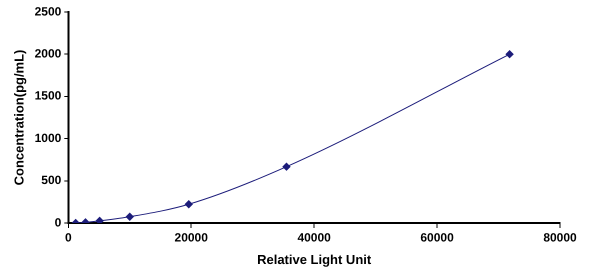 The image size is (600, 276). I want to click on x-tick-label: 80000, so click(560, 237).